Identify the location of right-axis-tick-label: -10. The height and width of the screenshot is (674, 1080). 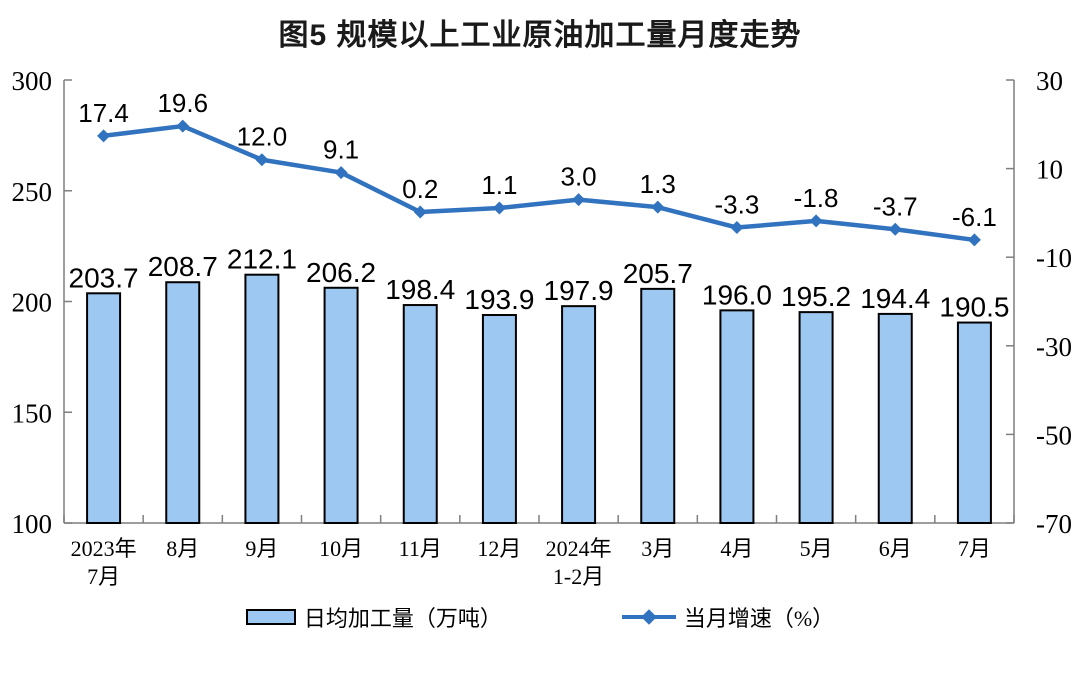
(1054, 258).